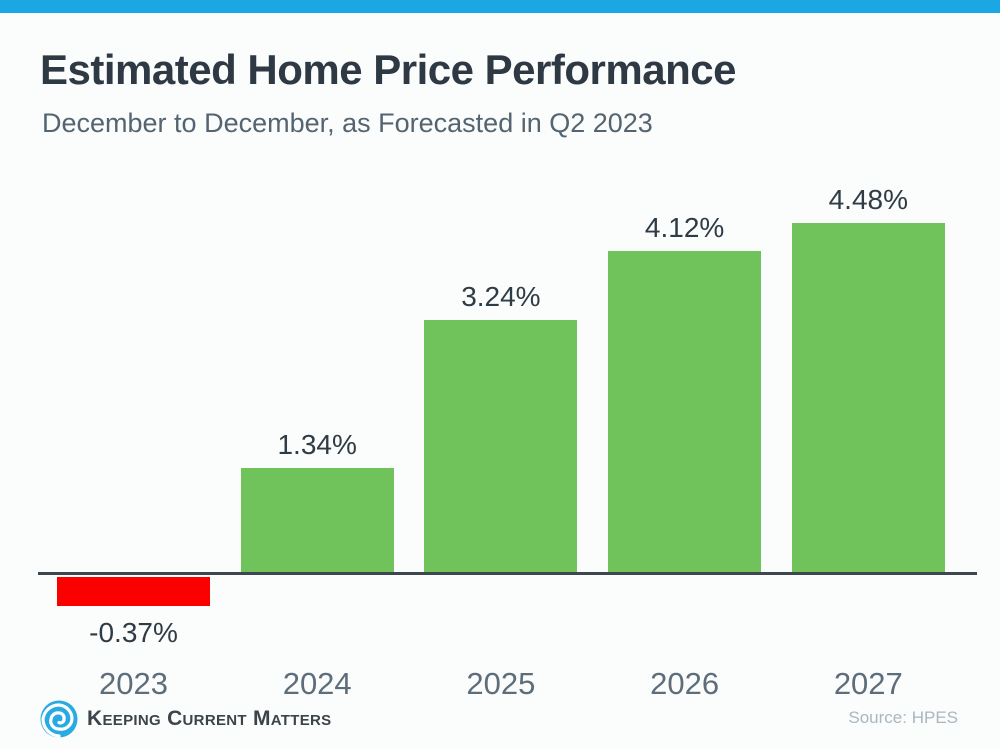 The width and height of the screenshot is (1000, 750). What do you see at coordinates (684, 227) in the screenshot?
I see `value-label-2026: 4.12%` at bounding box center [684, 227].